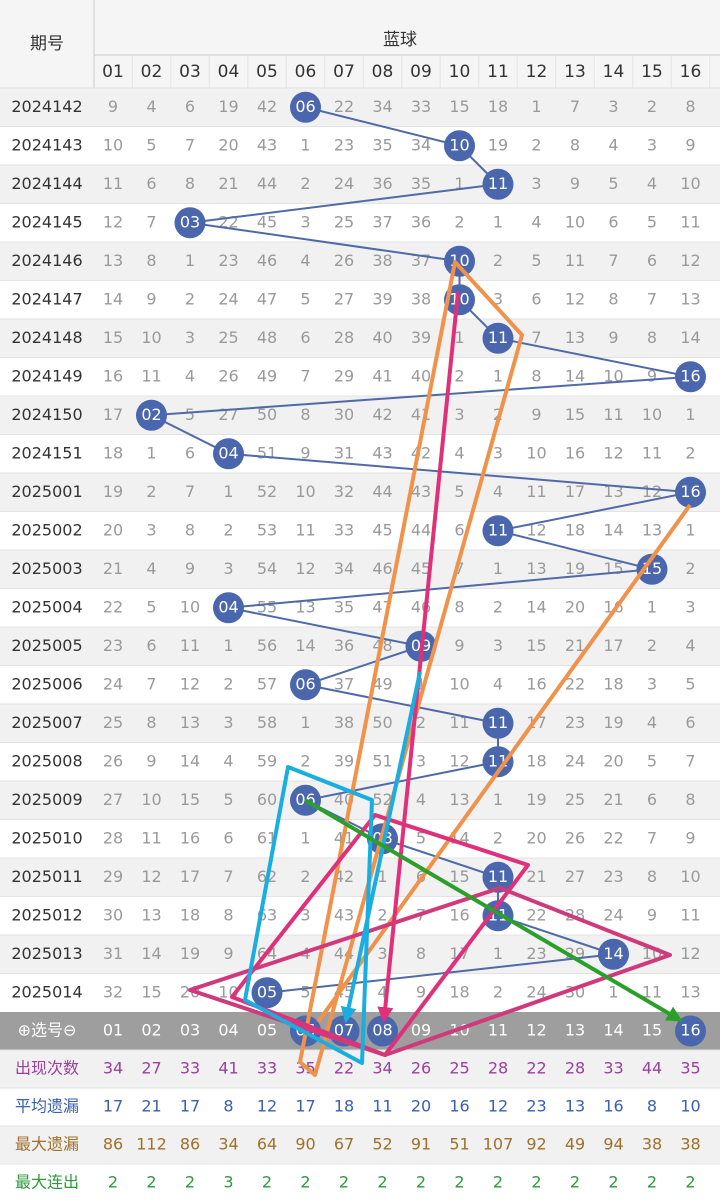 This screenshot has width=720, height=1202. What do you see at coordinates (344, 568) in the screenshot?
I see `omission: 34` at bounding box center [344, 568].